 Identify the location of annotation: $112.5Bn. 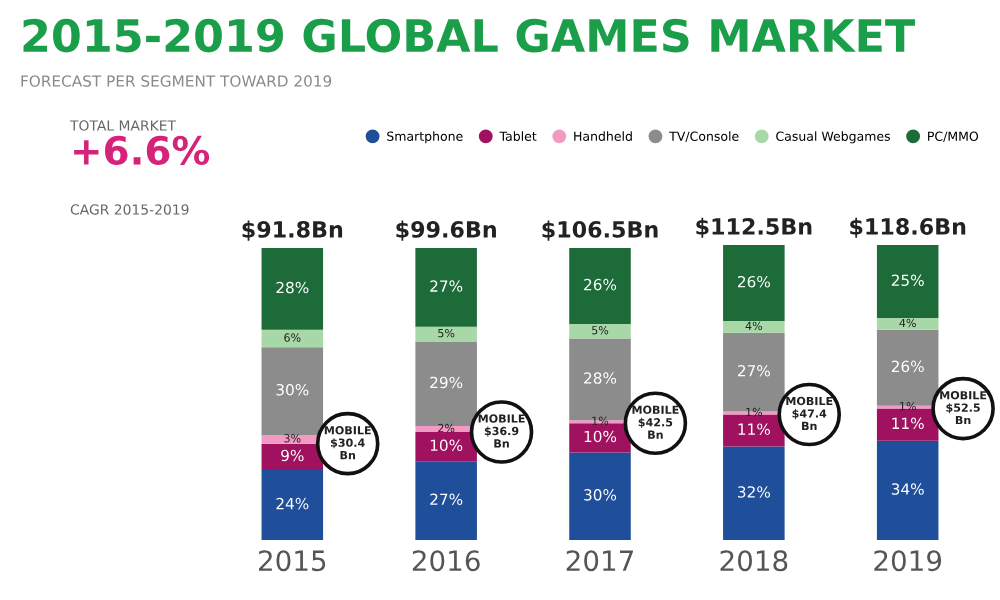
(754, 227).